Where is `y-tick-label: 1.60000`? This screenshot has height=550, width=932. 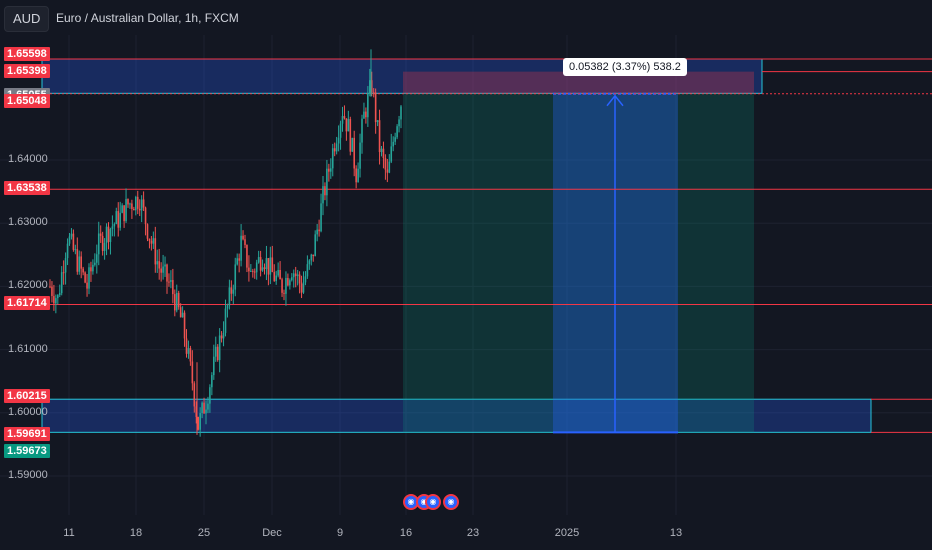 y-tick-label: 1.60000 is located at coordinates (28, 411).